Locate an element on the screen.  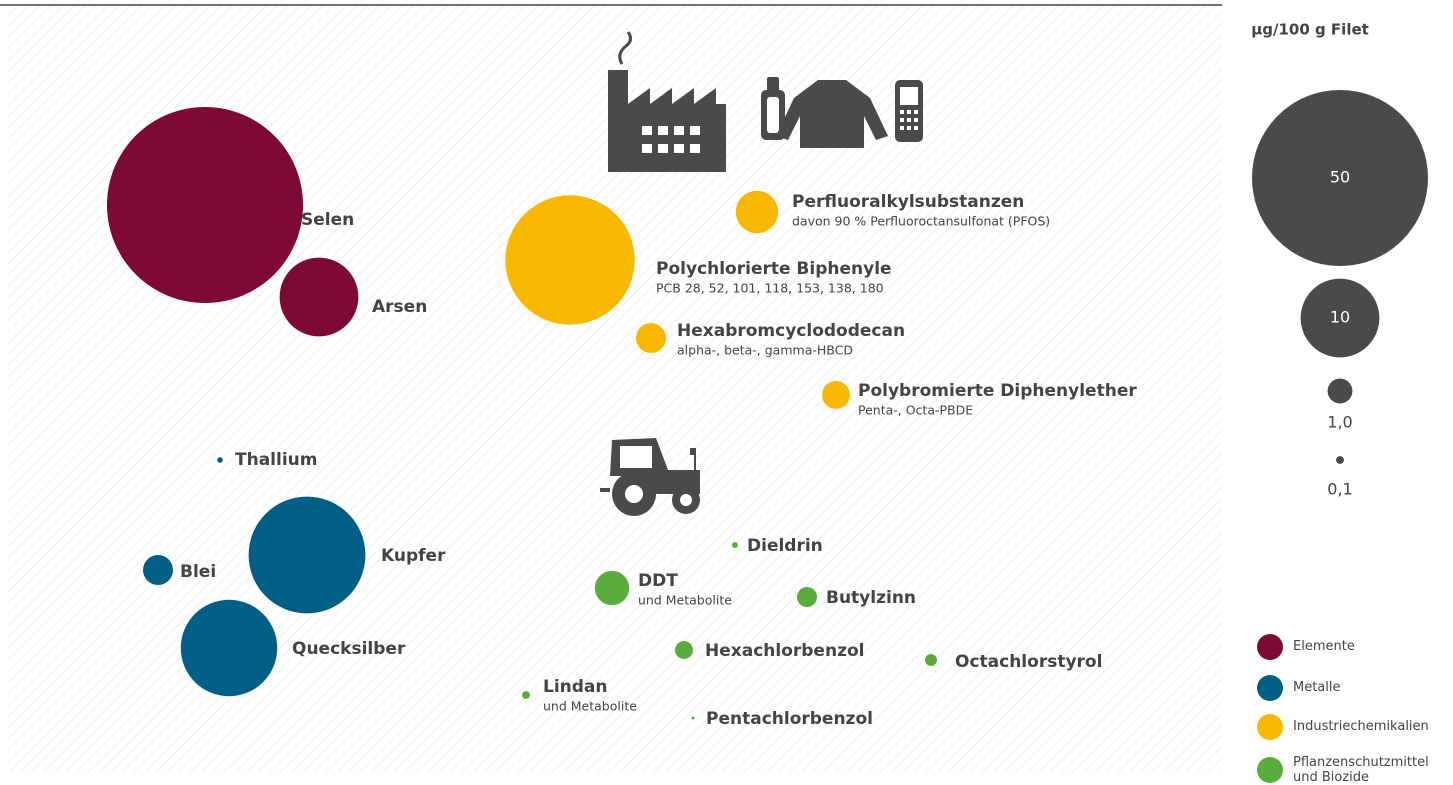
tractor-icon is located at coordinates (650, 477).